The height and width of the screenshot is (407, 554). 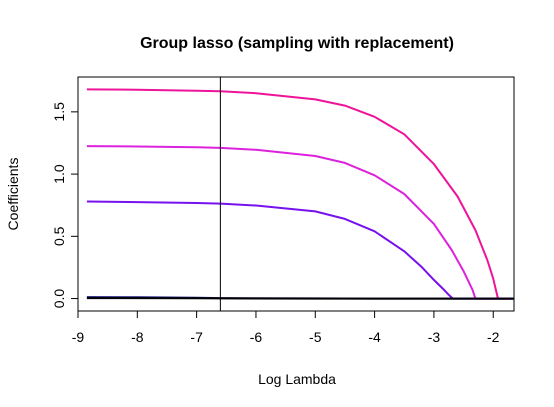 What do you see at coordinates (374, 337) in the screenshot?
I see `x-tick-label: -4` at bounding box center [374, 337].